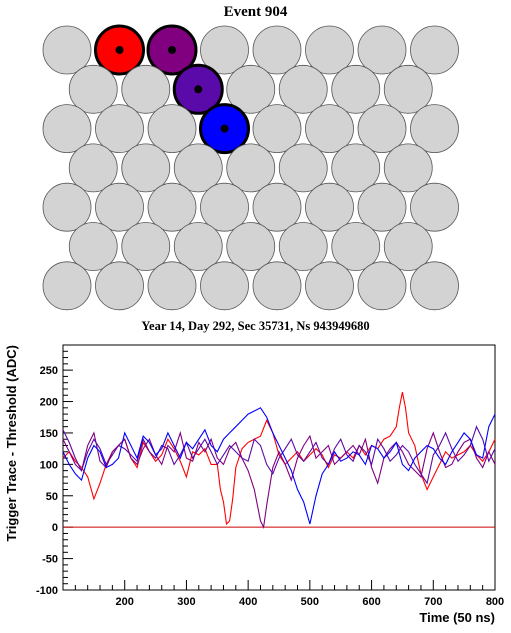  I want to click on event-title: Event 904, so click(255, 12).